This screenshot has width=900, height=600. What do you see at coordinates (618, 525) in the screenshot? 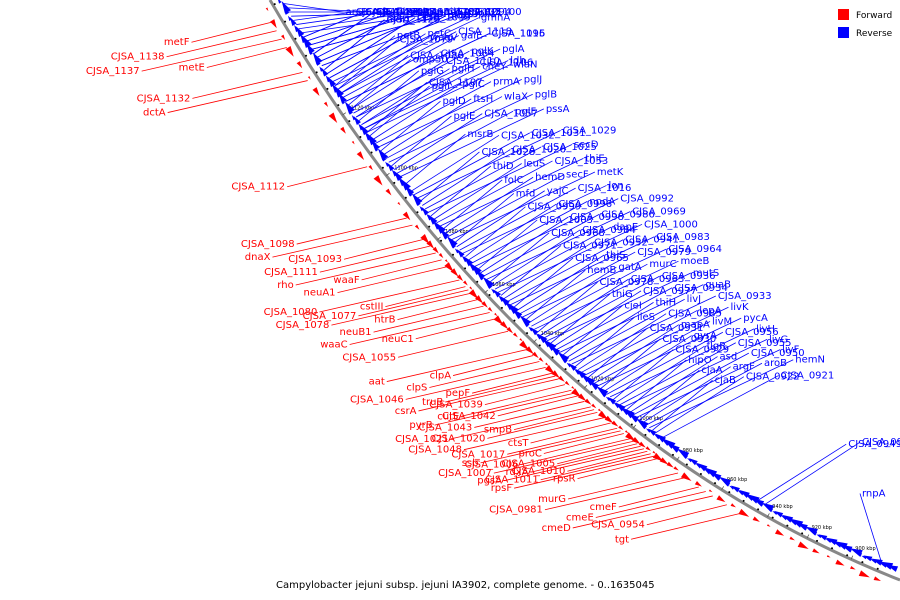
I see `gene-label: CJSA_0954` at bounding box center [618, 525].